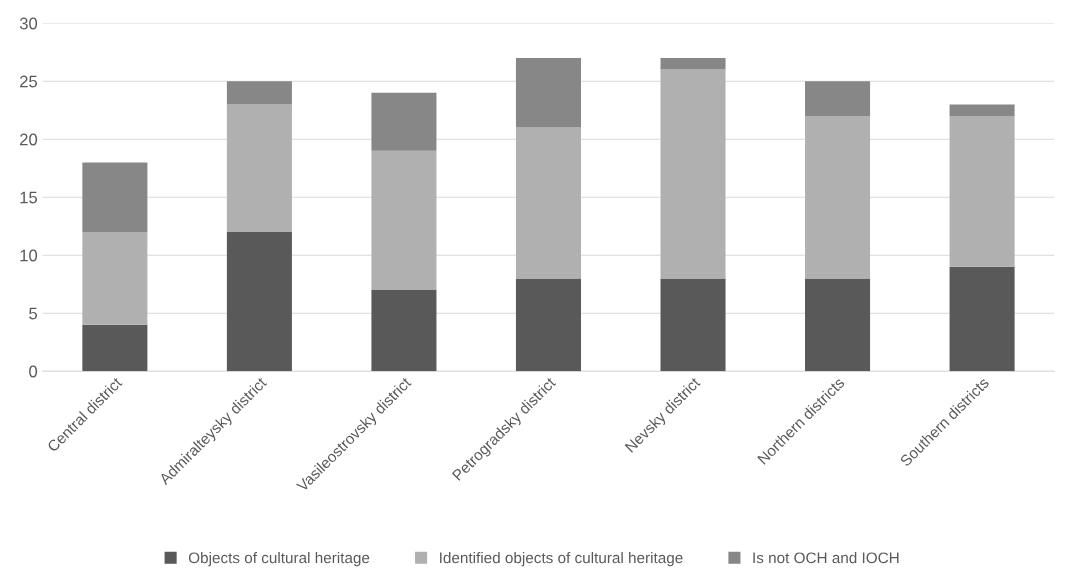 The image size is (1065, 580). I want to click on y-tick-label: 10, so click(29, 255).